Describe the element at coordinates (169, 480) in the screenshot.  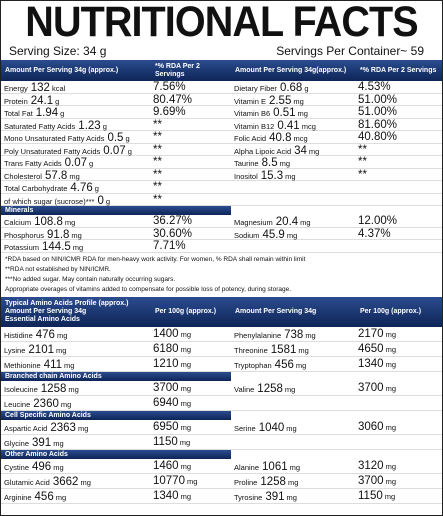
I see `per100-amount: 10770` at that location.